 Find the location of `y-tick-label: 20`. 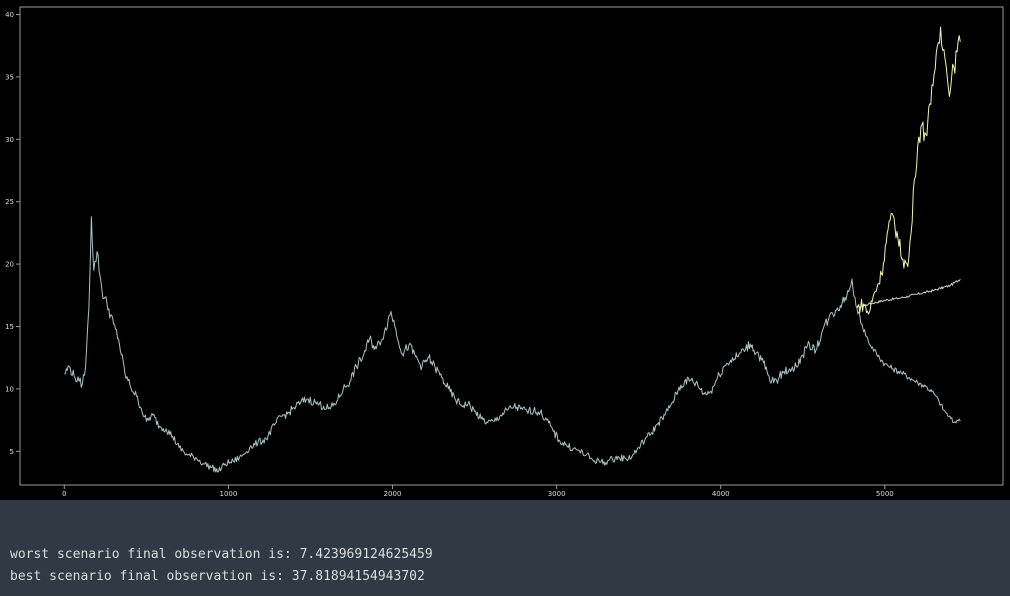

y-tick-label: 20 is located at coordinates (9, 265).